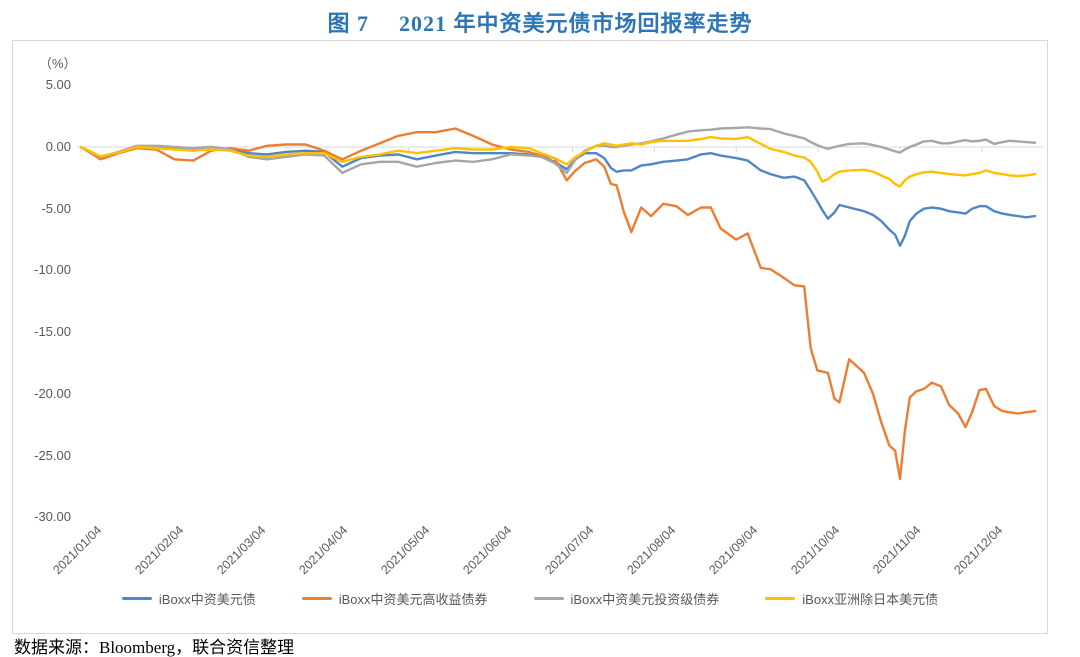  I want to click on figure-number: 图 7, so click(348, 23).